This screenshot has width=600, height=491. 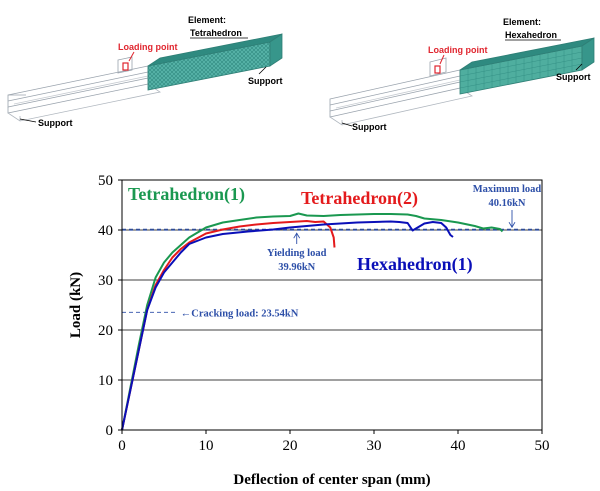 What do you see at coordinates (334, 442) in the screenshot?
I see `x-axis-ticks: 0 10 20 30 40 50` at bounding box center [334, 442].